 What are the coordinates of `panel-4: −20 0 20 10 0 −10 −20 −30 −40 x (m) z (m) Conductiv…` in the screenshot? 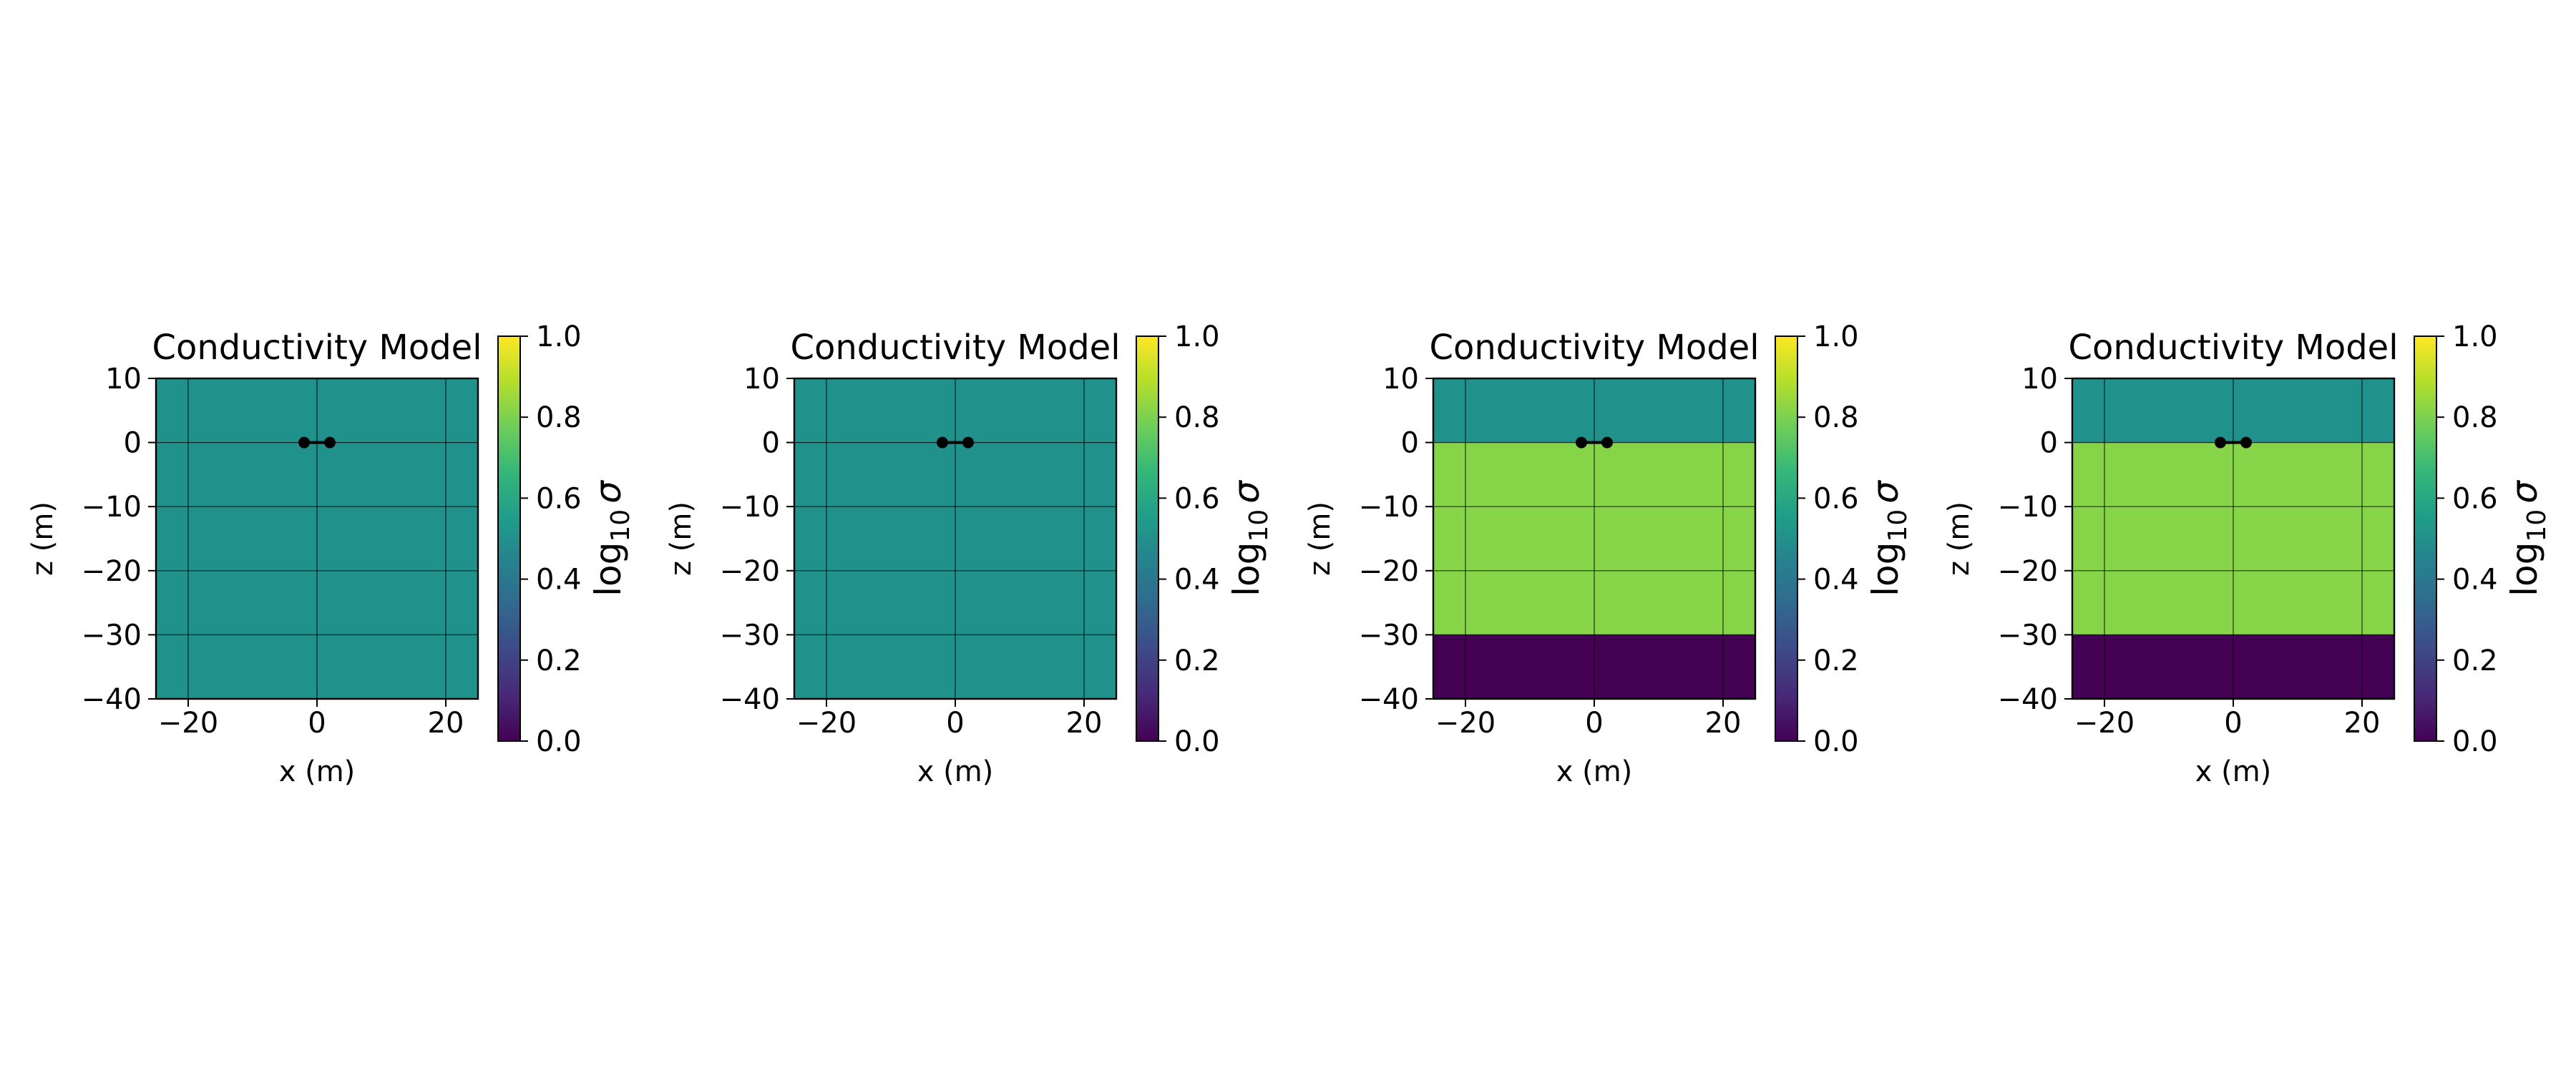 It's located at (2247, 554).